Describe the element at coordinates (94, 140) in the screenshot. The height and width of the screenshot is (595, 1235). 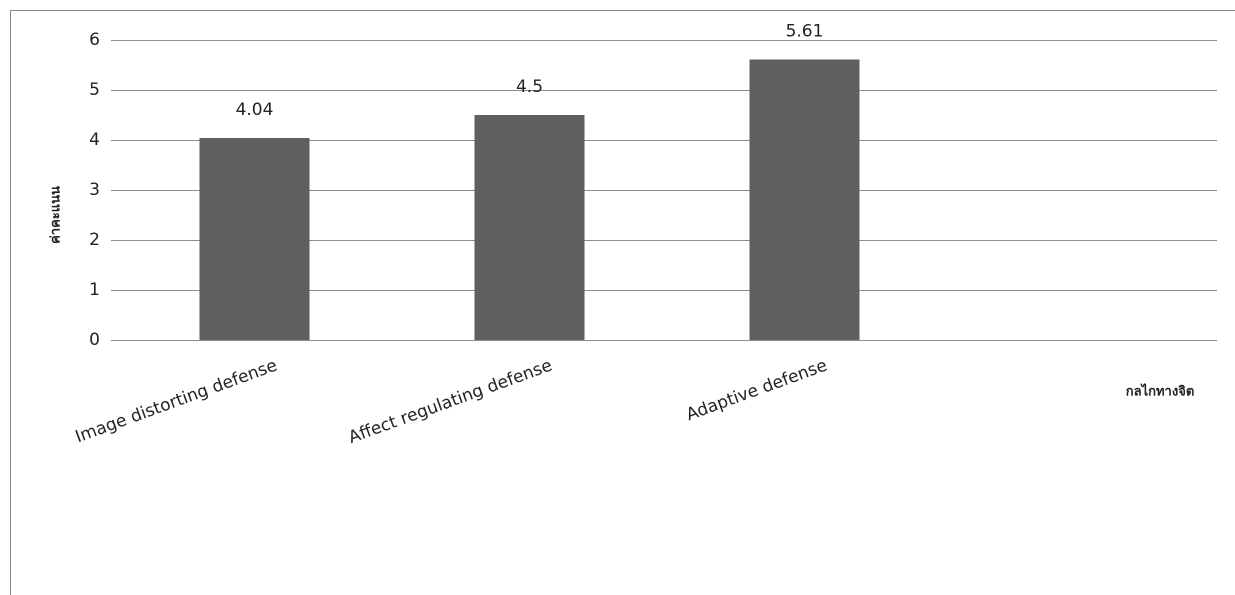
I see `y-tick-label: 4` at that location.